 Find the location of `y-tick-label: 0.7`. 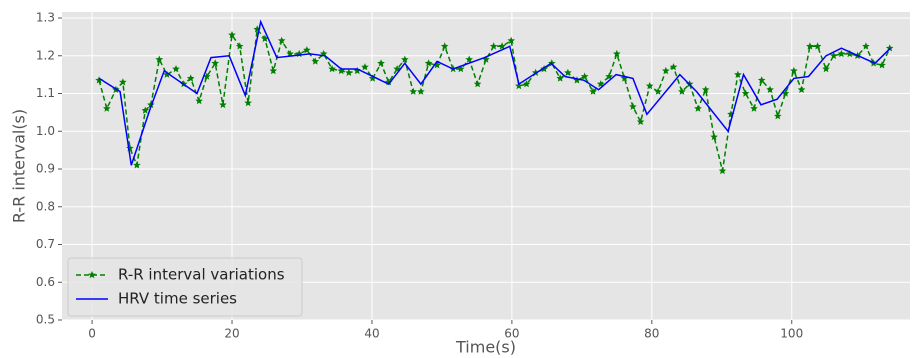

y-tick-label: 0.7 is located at coordinates (45, 244).